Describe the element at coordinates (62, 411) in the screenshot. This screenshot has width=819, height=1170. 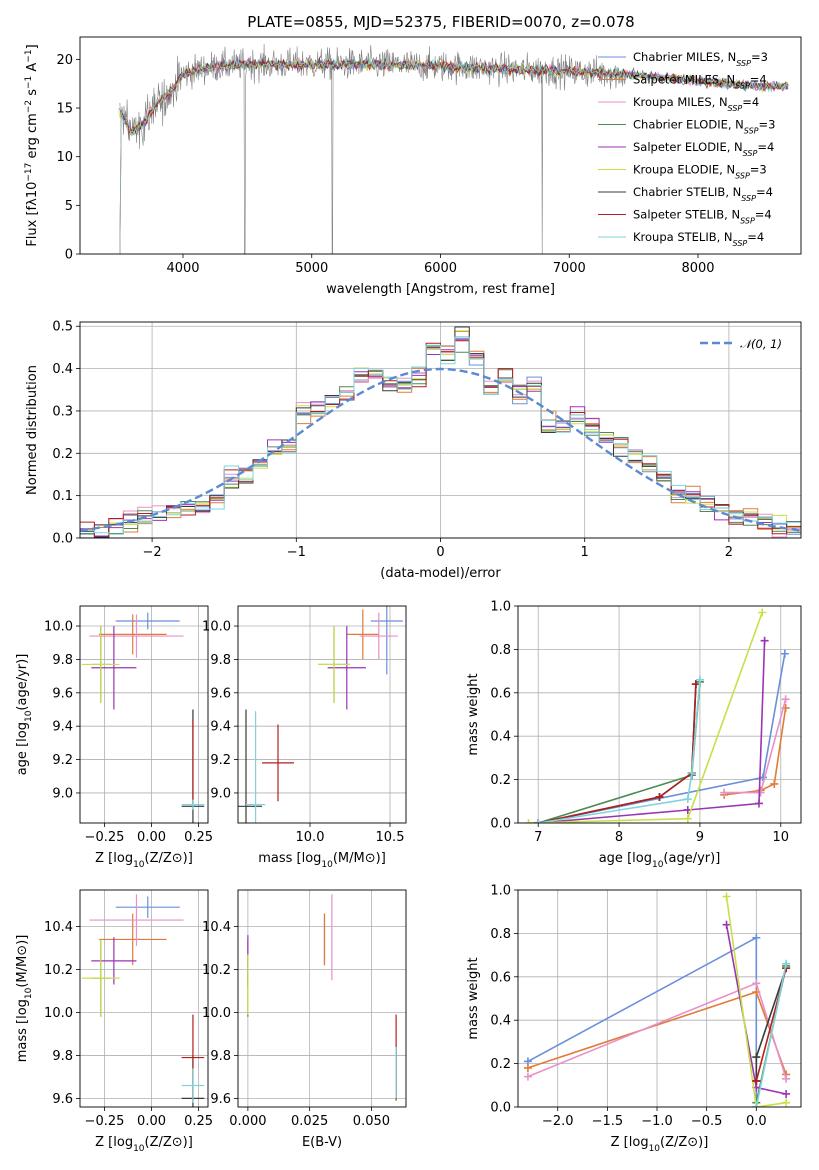
I see `y-tick-label: 0.3` at that location.